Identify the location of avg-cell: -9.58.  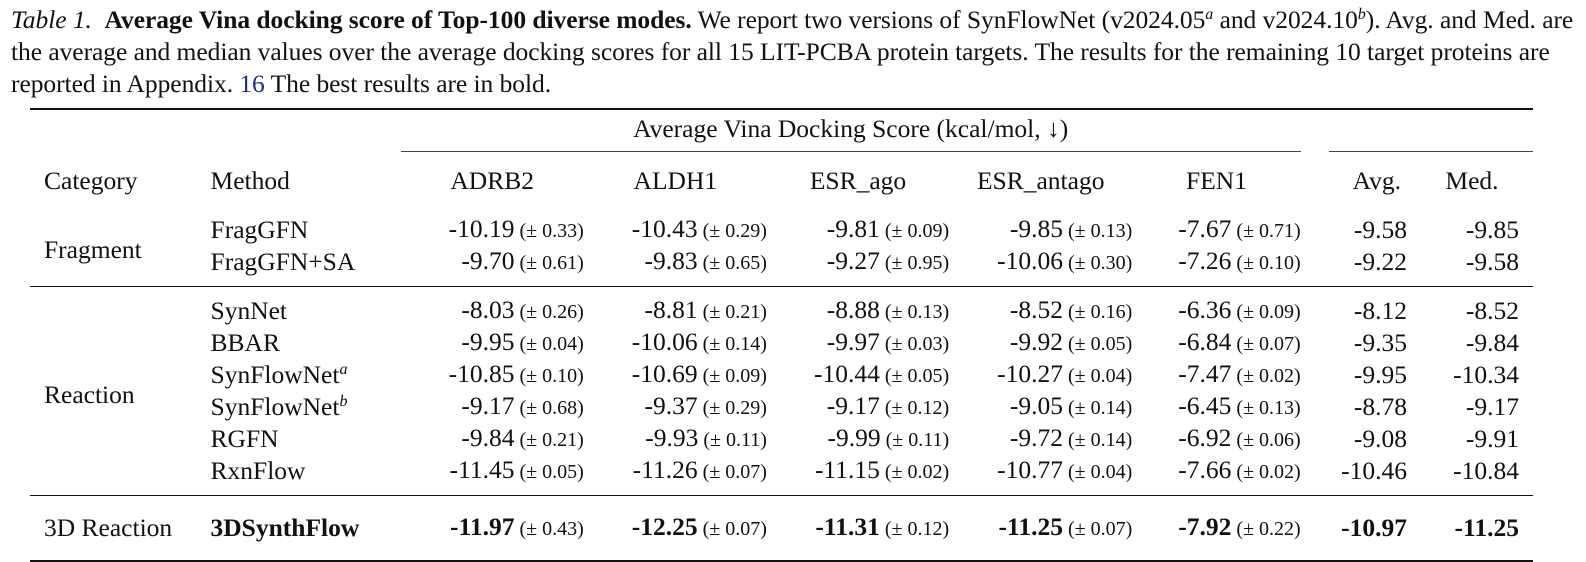
(1380, 229).